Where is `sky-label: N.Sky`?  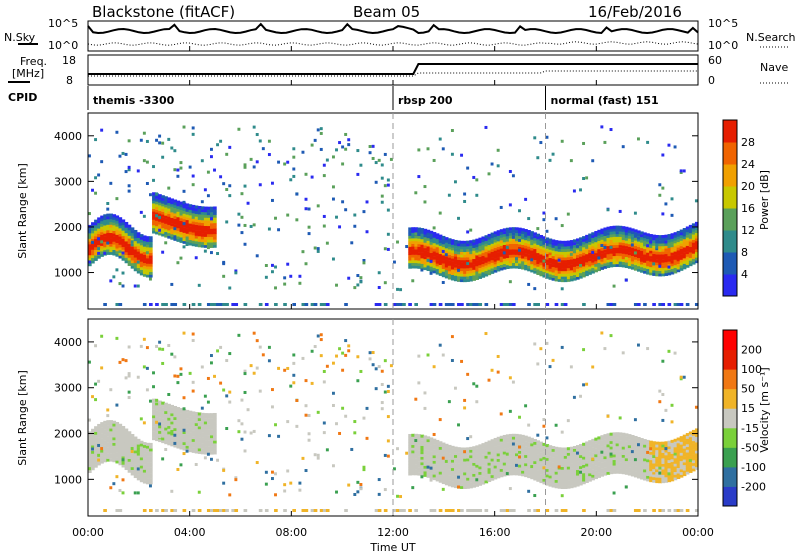
sky-label: N.Sky is located at coordinates (20, 37).